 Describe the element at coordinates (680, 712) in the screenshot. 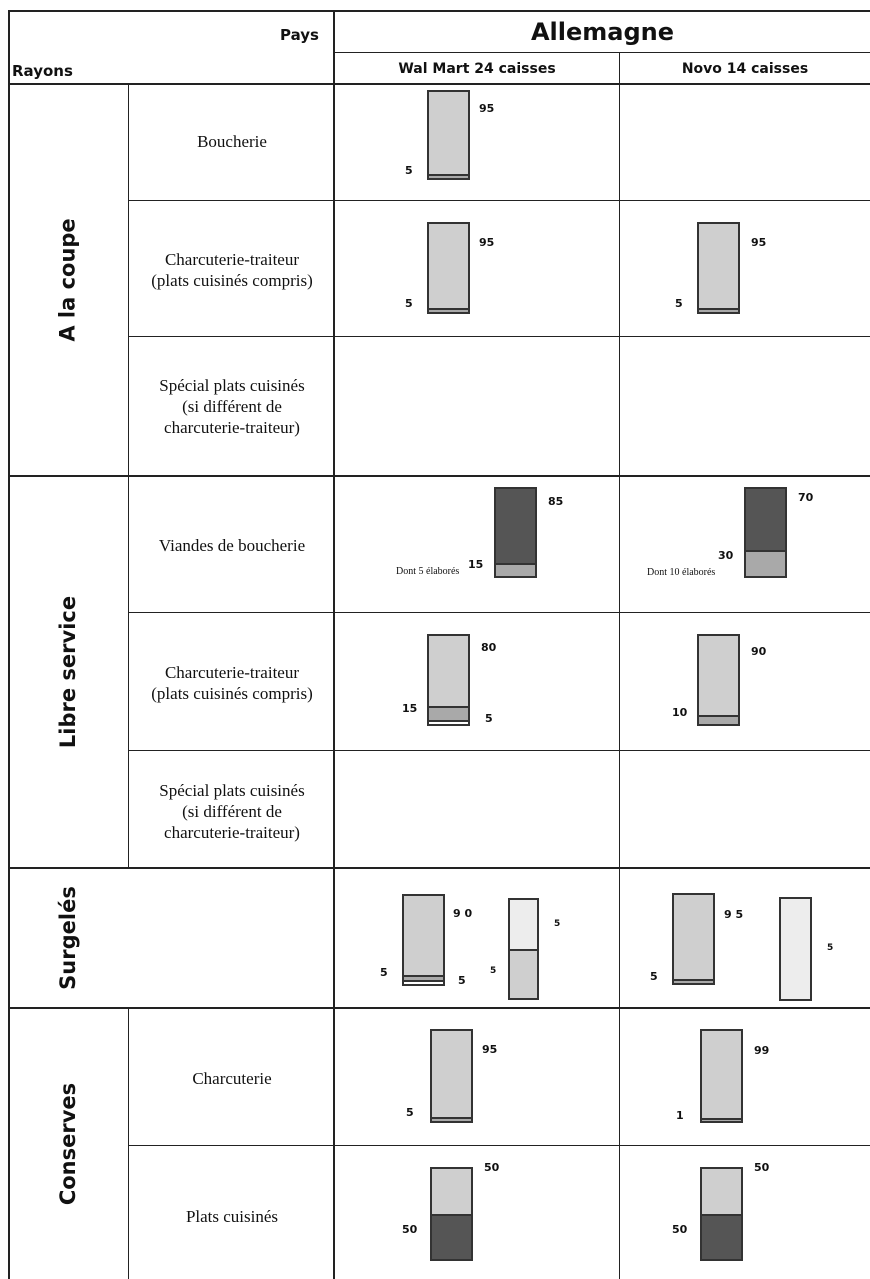

I see `data-label: 10` at that location.